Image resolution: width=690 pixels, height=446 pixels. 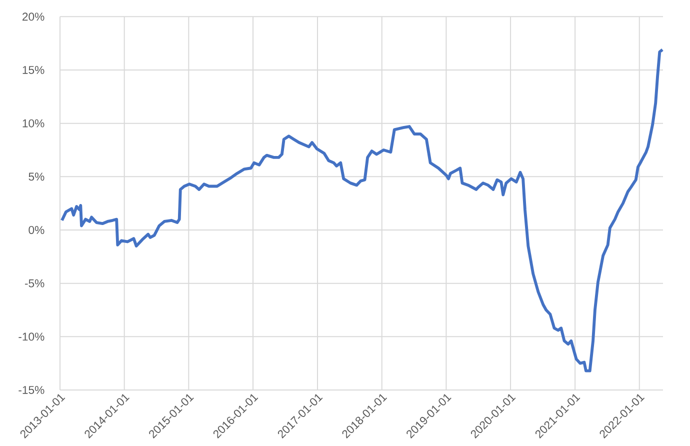 I want to click on y-tick-label: 10%, so click(x=33, y=123).